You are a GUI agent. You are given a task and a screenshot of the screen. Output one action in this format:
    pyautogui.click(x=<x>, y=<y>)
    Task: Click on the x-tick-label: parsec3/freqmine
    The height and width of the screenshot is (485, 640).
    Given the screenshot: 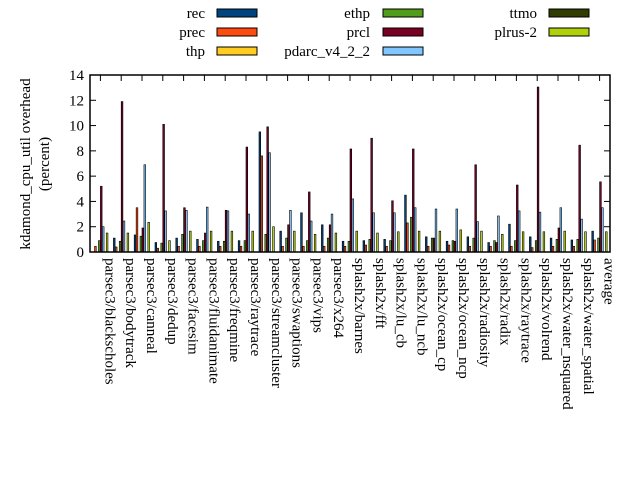 What is the action you would take?
    pyautogui.click(x=234, y=310)
    